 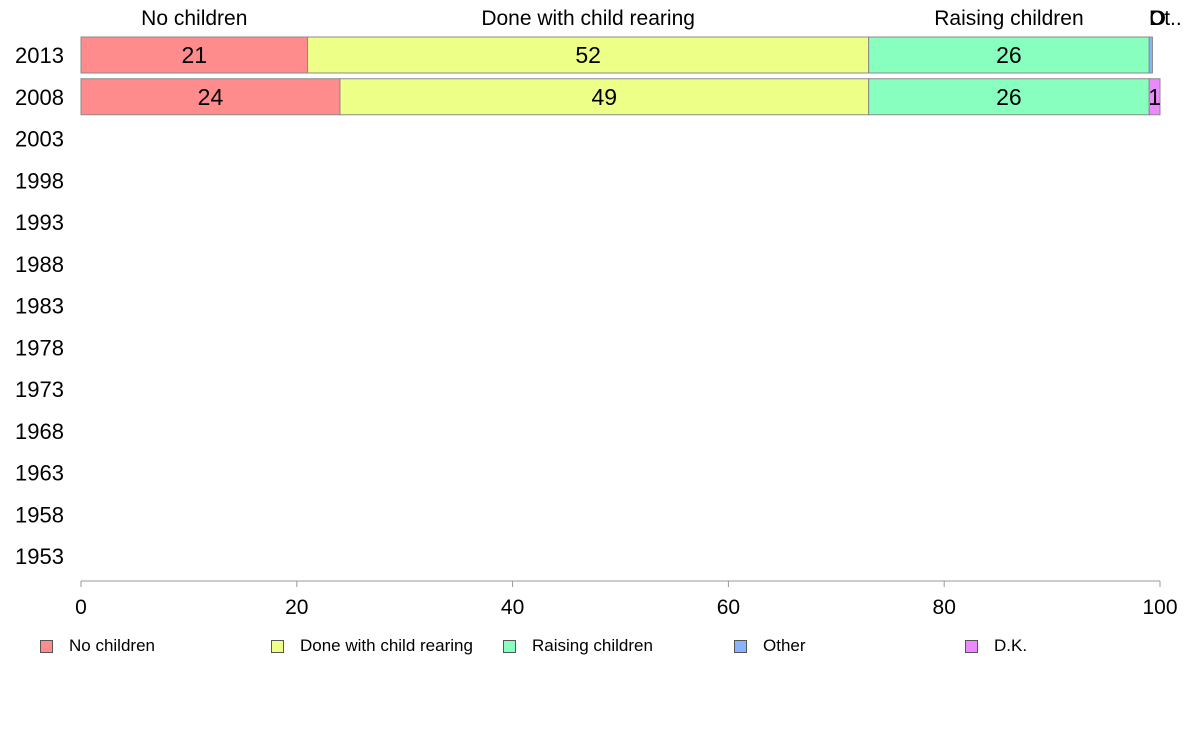 I want to click on y-tick-label: 1993, so click(x=39, y=222).